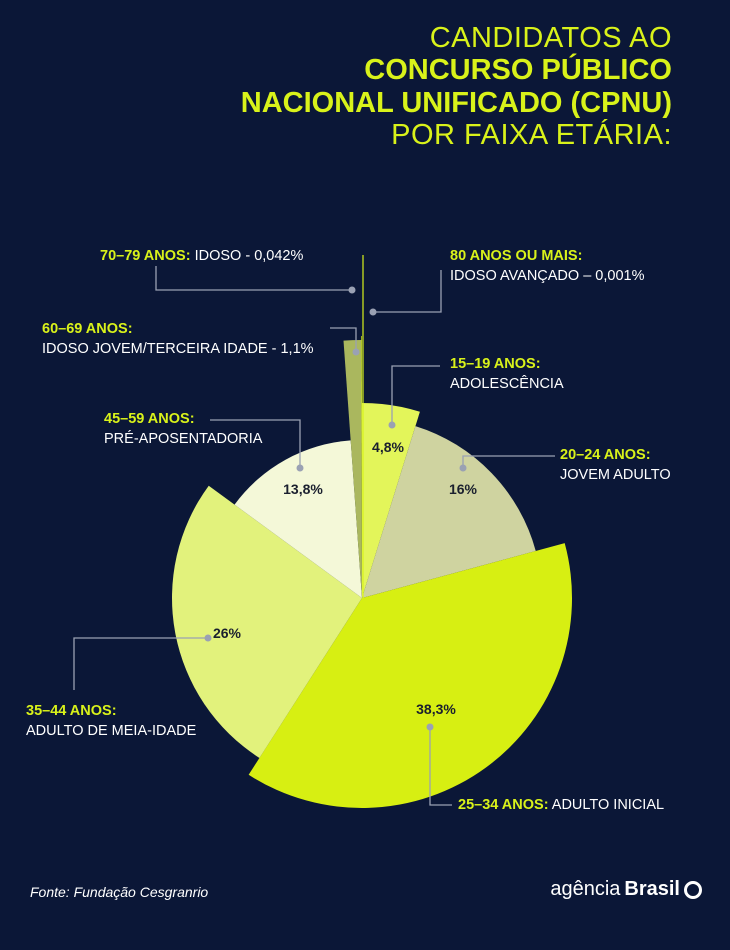 This screenshot has width=730, height=950. I want to click on label-15-19-desc: ADOLESCÊNCIA, so click(507, 383).